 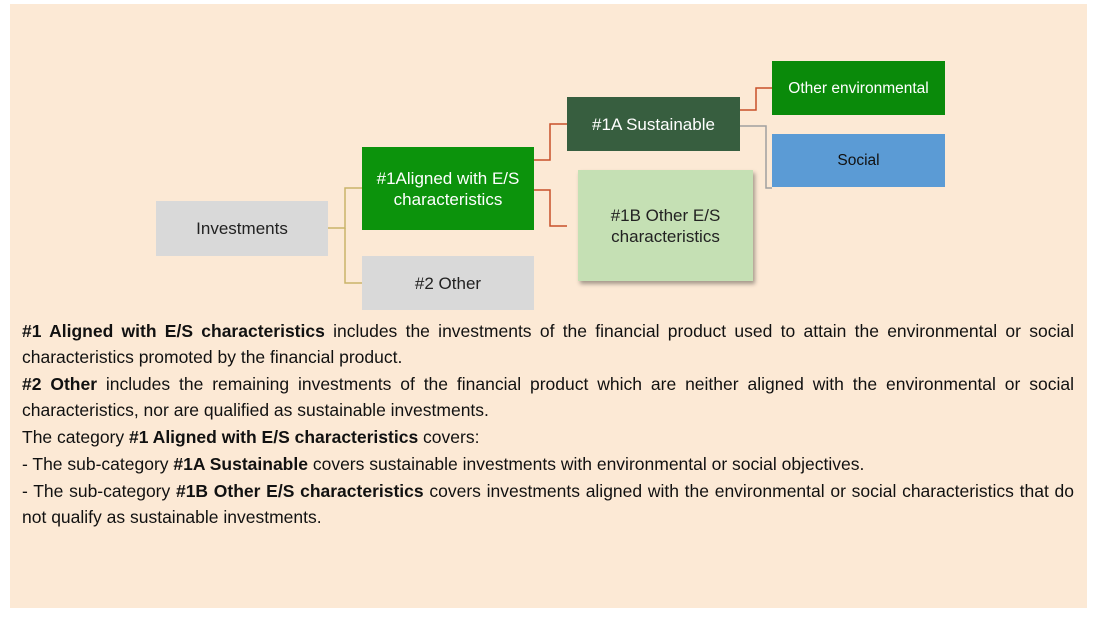 I want to click on node: #2 Other, so click(x=448, y=283).